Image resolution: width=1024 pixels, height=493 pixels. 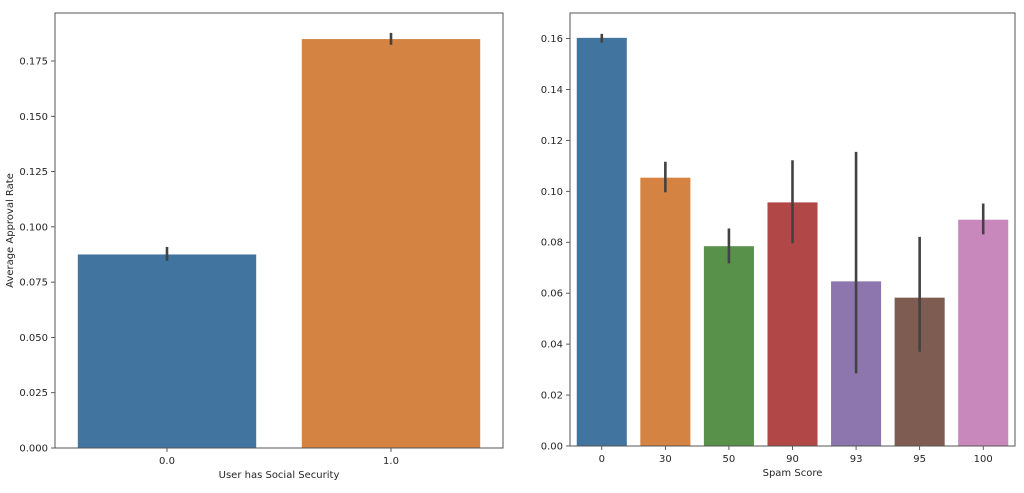 I want to click on y-tick-label: 0.075, so click(x=33, y=283).